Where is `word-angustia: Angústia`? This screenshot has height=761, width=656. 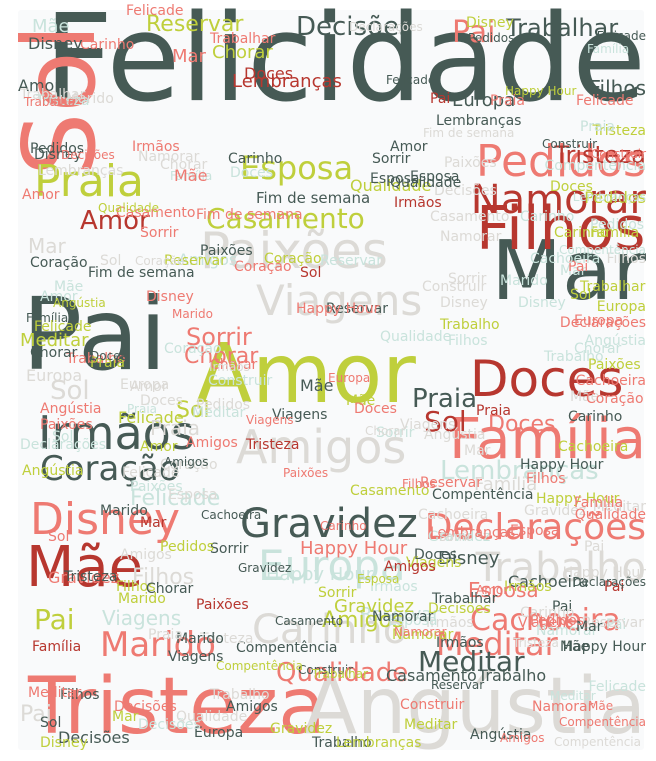 word-angustia: Angústia is located at coordinates (53, 471).